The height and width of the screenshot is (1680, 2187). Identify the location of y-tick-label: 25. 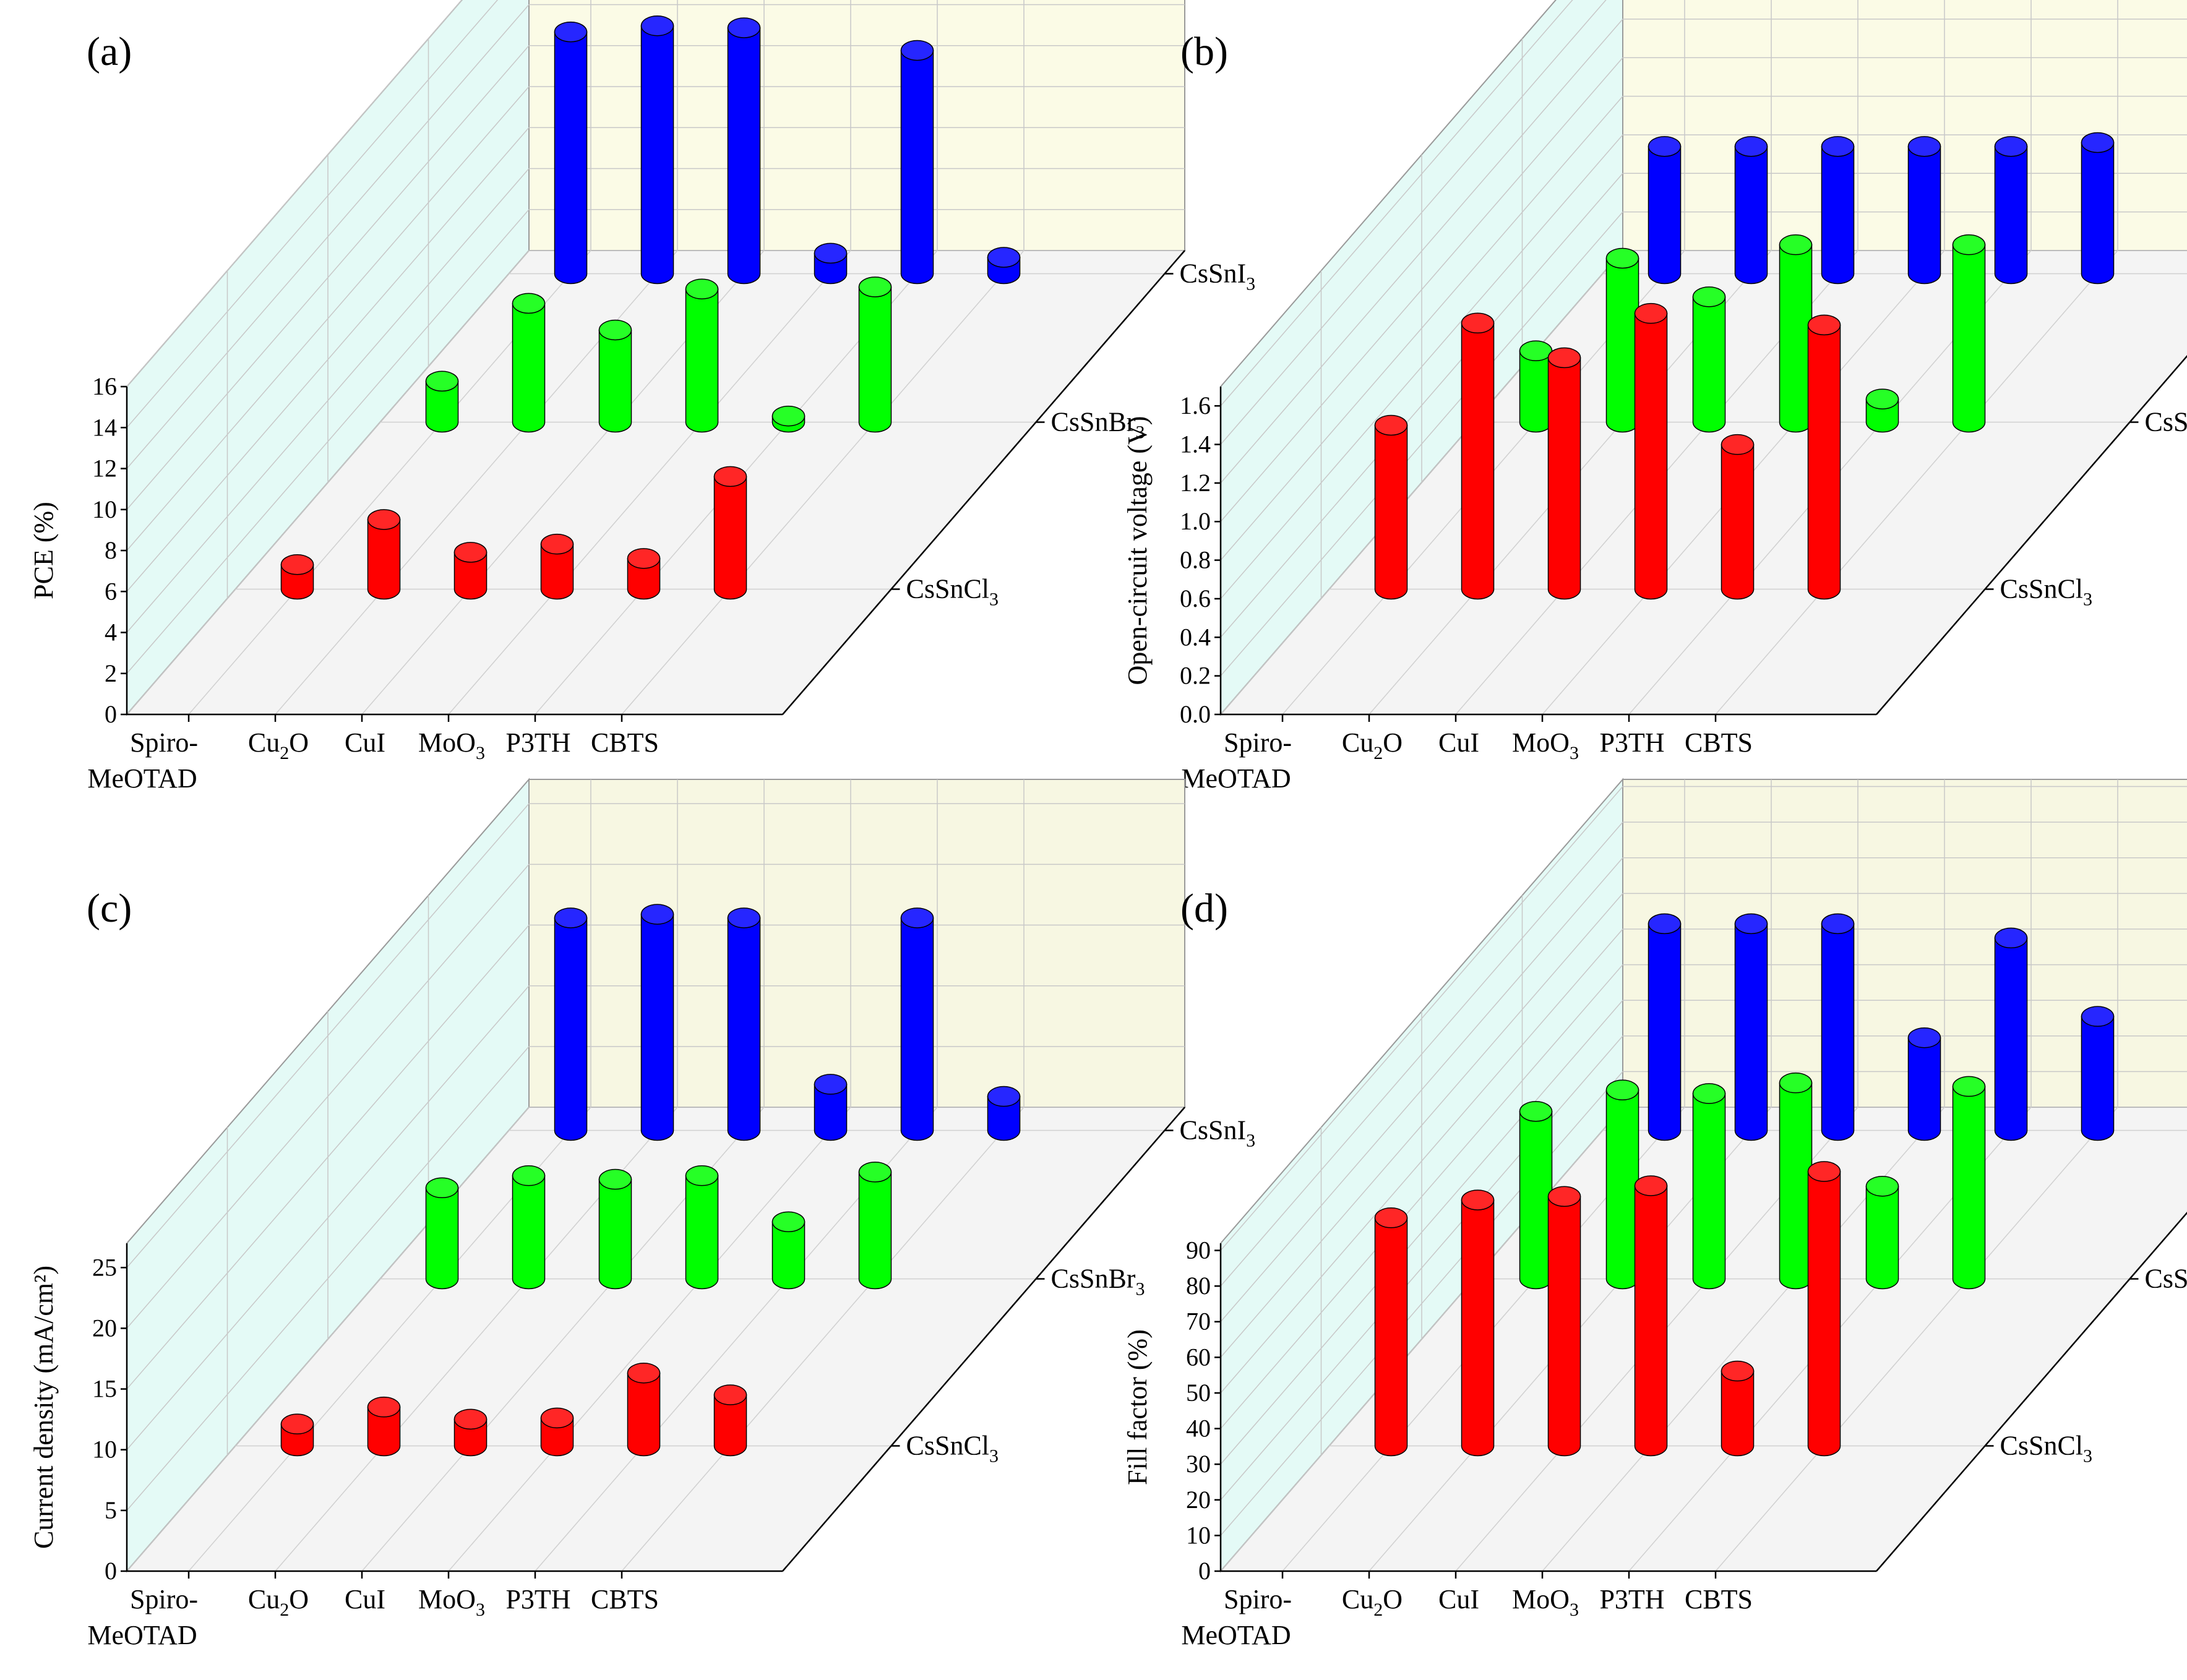
(104, 1267).